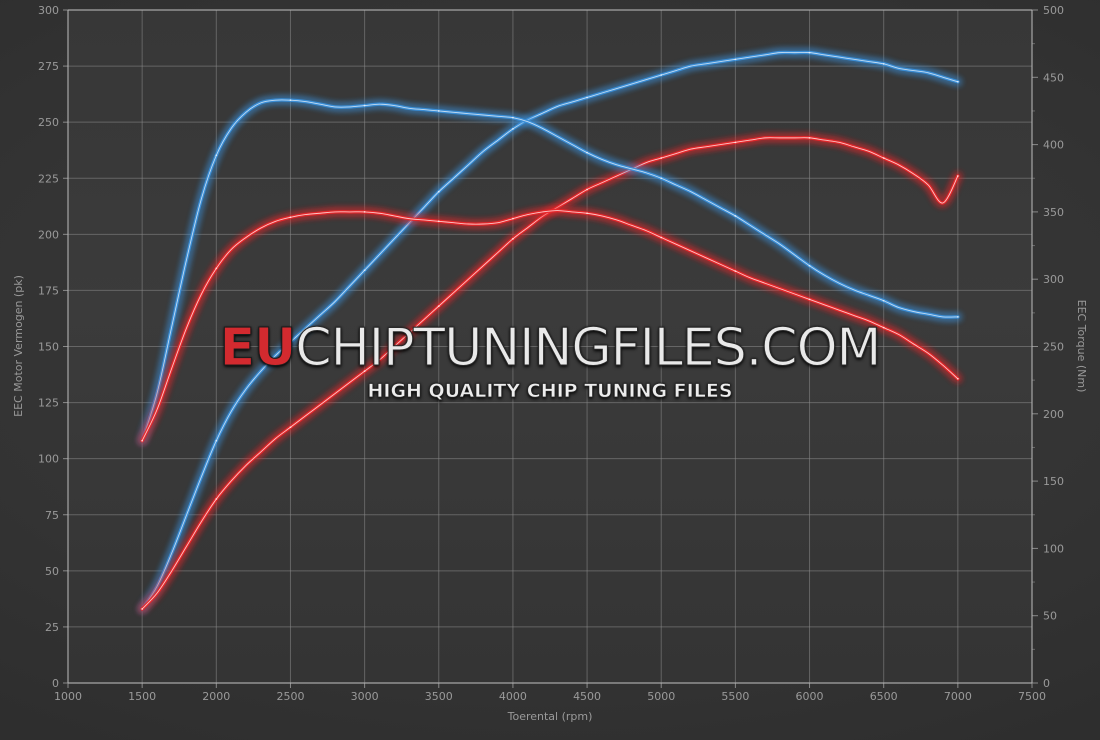 The width and height of the screenshot is (1100, 740). Describe the element at coordinates (587, 696) in the screenshot. I see `x-tick-label: 4500` at that location.